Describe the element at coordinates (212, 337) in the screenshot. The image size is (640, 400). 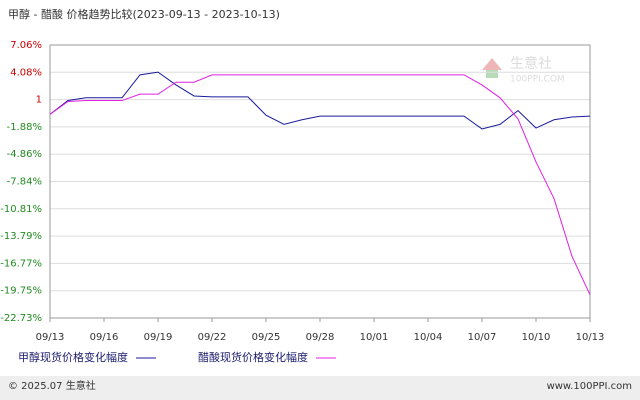
I see `x-tick-label: 09/22` at that location.